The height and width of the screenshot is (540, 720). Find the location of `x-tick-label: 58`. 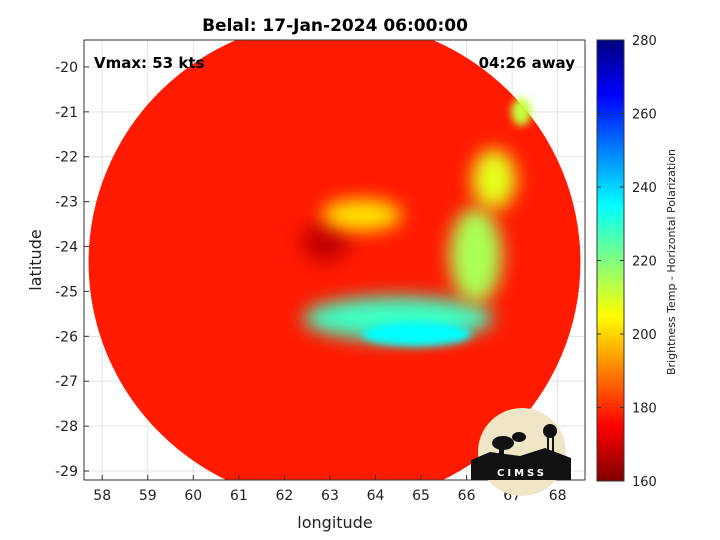

x-tick-label: 58 is located at coordinates (102, 496).